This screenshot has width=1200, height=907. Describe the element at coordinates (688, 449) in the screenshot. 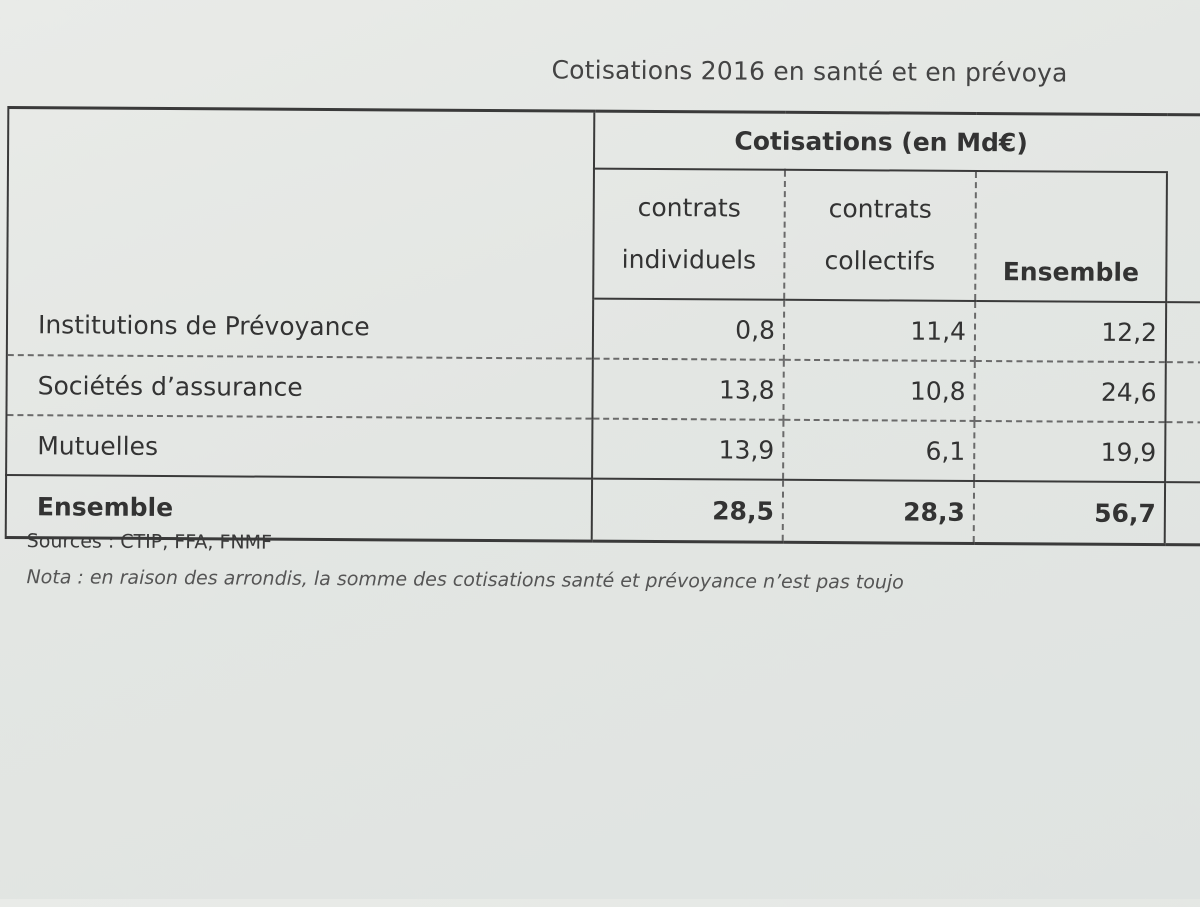

I see `cell-individuels: 13,9` at that location.